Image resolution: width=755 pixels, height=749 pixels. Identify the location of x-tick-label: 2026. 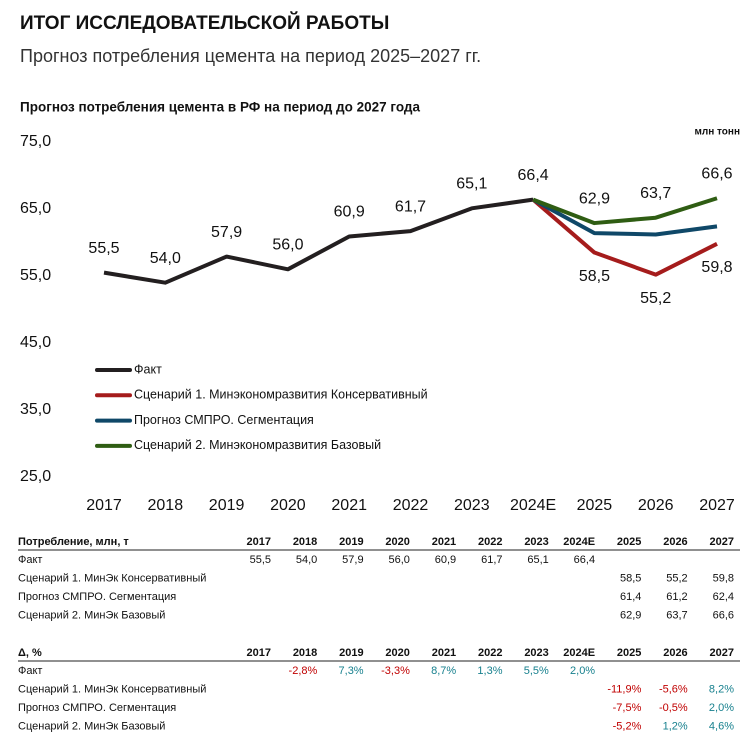
(656, 505).